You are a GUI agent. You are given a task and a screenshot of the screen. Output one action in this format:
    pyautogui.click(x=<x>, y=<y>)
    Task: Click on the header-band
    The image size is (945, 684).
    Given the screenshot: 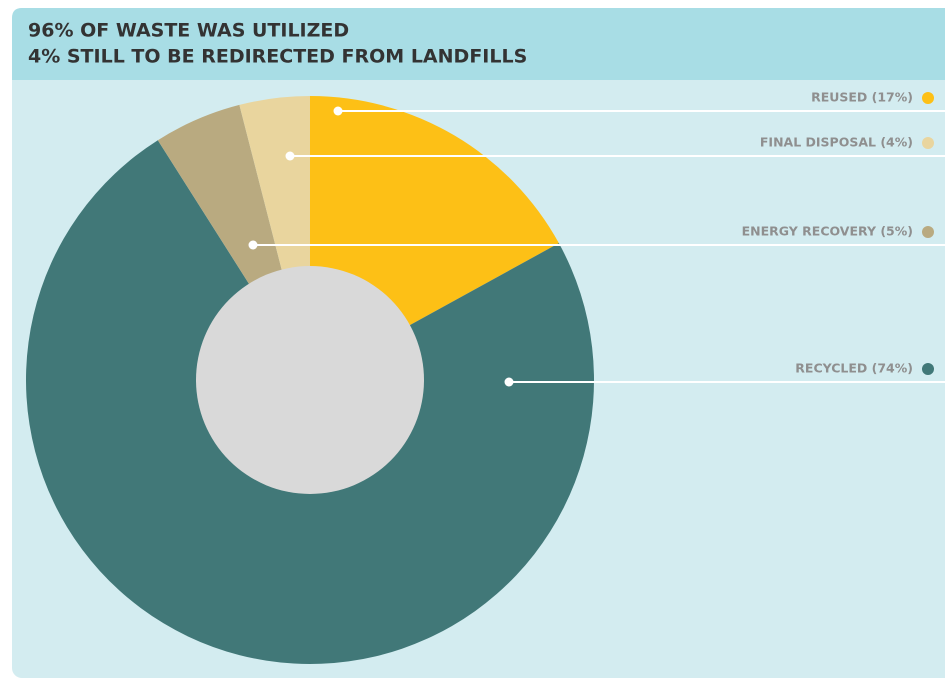 What is the action you would take?
    pyautogui.click(x=478, y=44)
    